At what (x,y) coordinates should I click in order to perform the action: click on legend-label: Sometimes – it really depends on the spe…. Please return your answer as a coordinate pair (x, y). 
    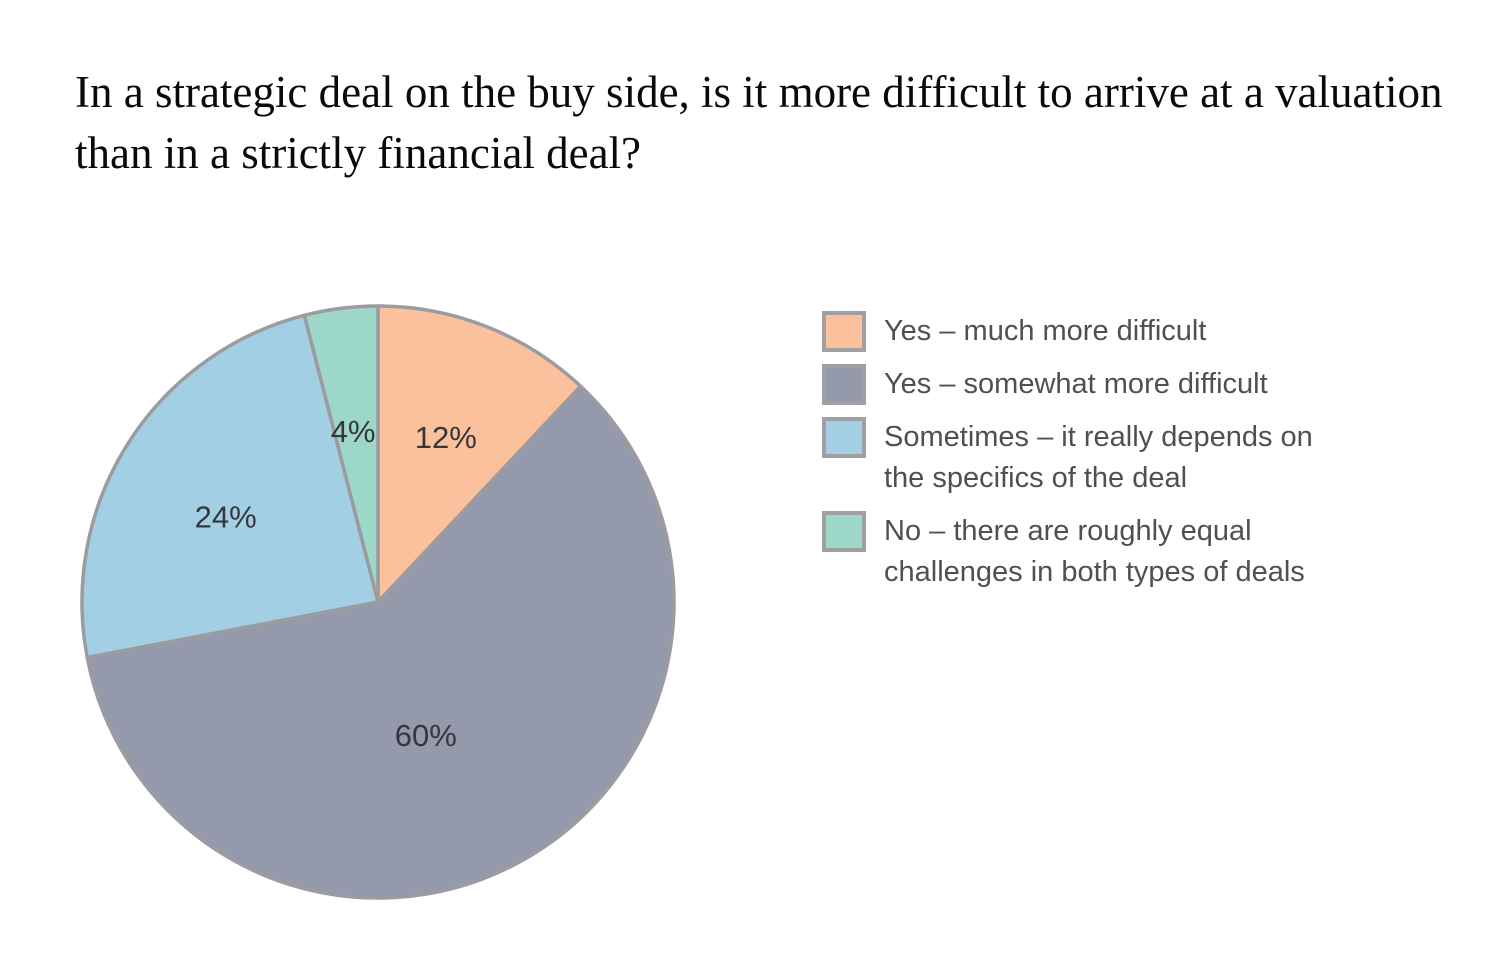
    Looking at the image, I should click on (1098, 457).